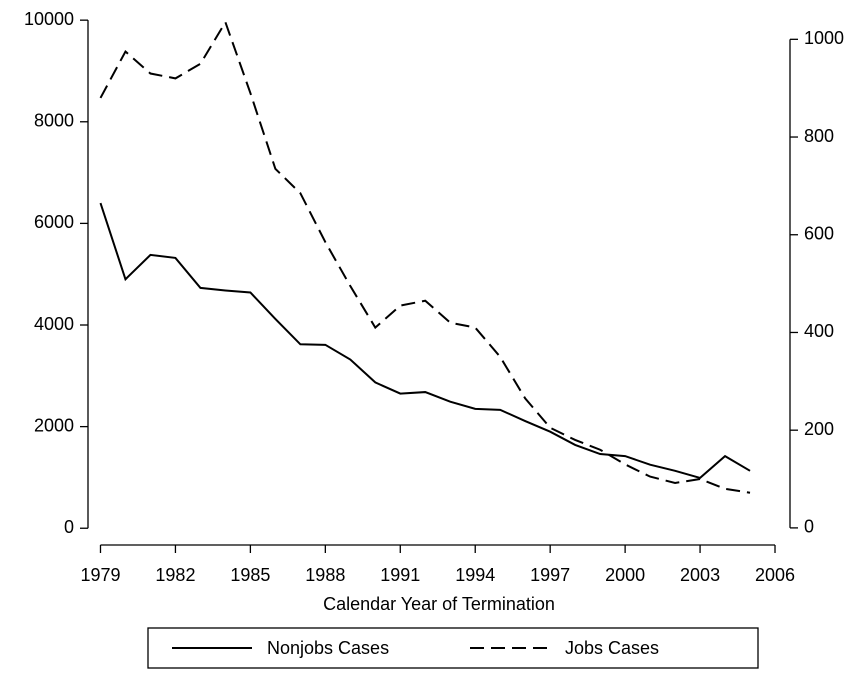  What do you see at coordinates (439, 604) in the screenshot?
I see `x-axis-title: Calendar Year of Termination` at bounding box center [439, 604].